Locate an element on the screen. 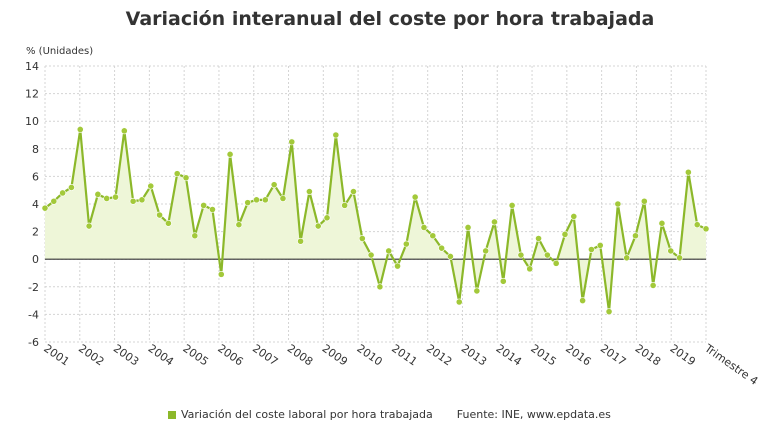 Image resolution: width=780 pixels, height=440 pixels. x-tick-label: 2015 is located at coordinates (543, 355).